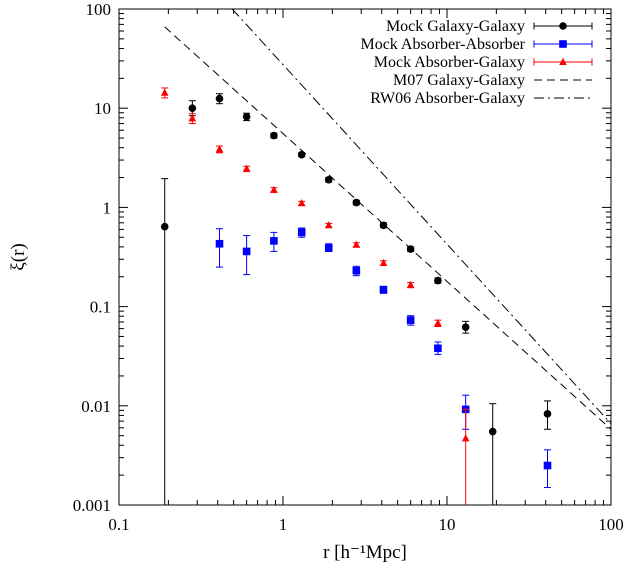  Describe the element at coordinates (449, 62) in the screenshot. I see `legend-label: Mock Absorber-Galaxy` at that location.